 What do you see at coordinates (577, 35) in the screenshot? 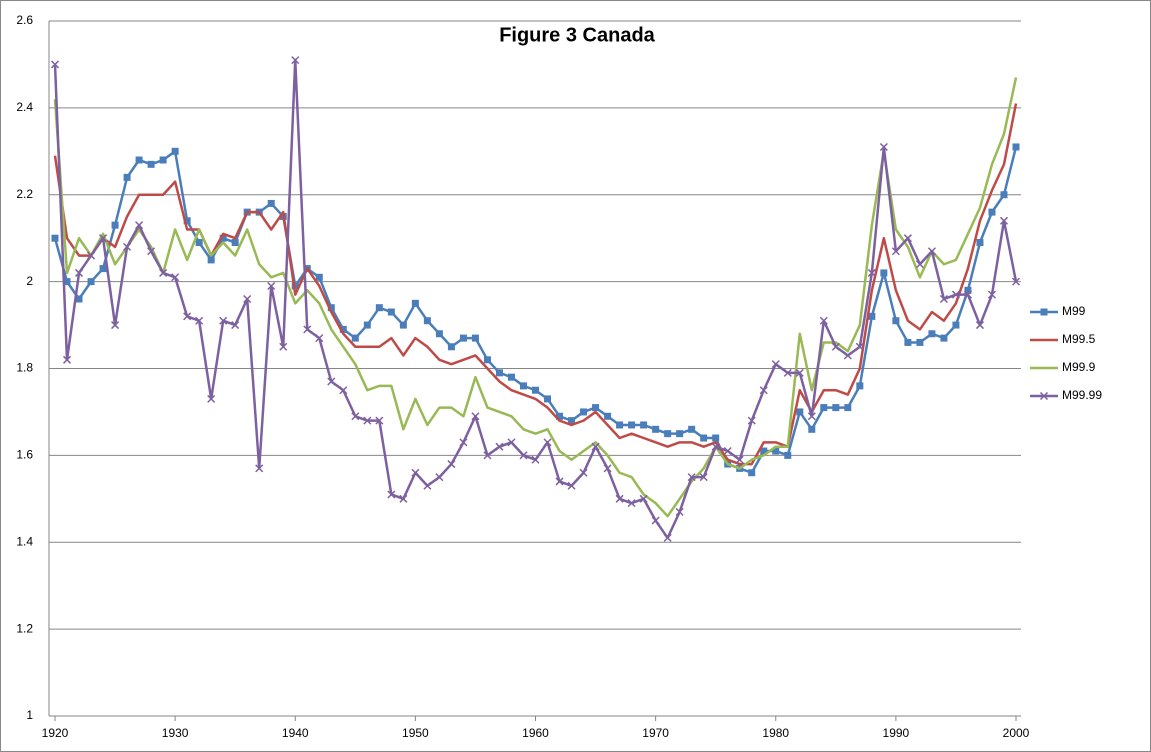
I see `chart-title: Figure 3 Canada` at bounding box center [577, 35].